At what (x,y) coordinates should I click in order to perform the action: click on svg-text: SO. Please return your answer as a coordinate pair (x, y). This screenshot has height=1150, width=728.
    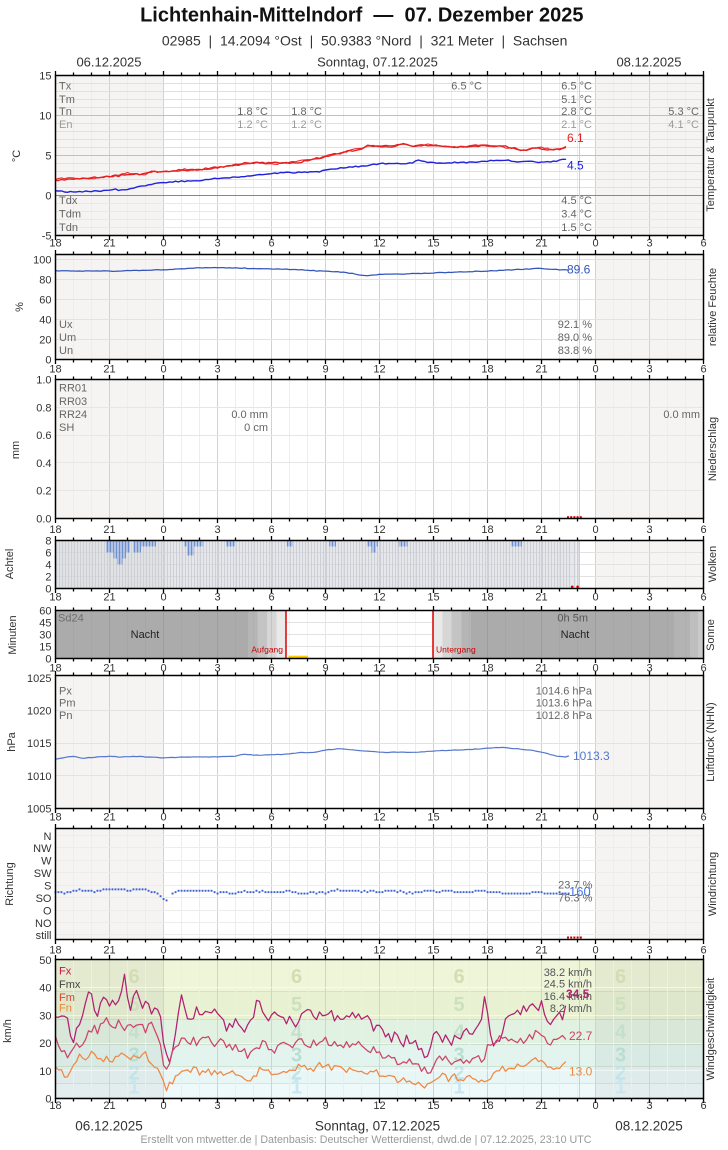
    Looking at the image, I should click on (44, 899).